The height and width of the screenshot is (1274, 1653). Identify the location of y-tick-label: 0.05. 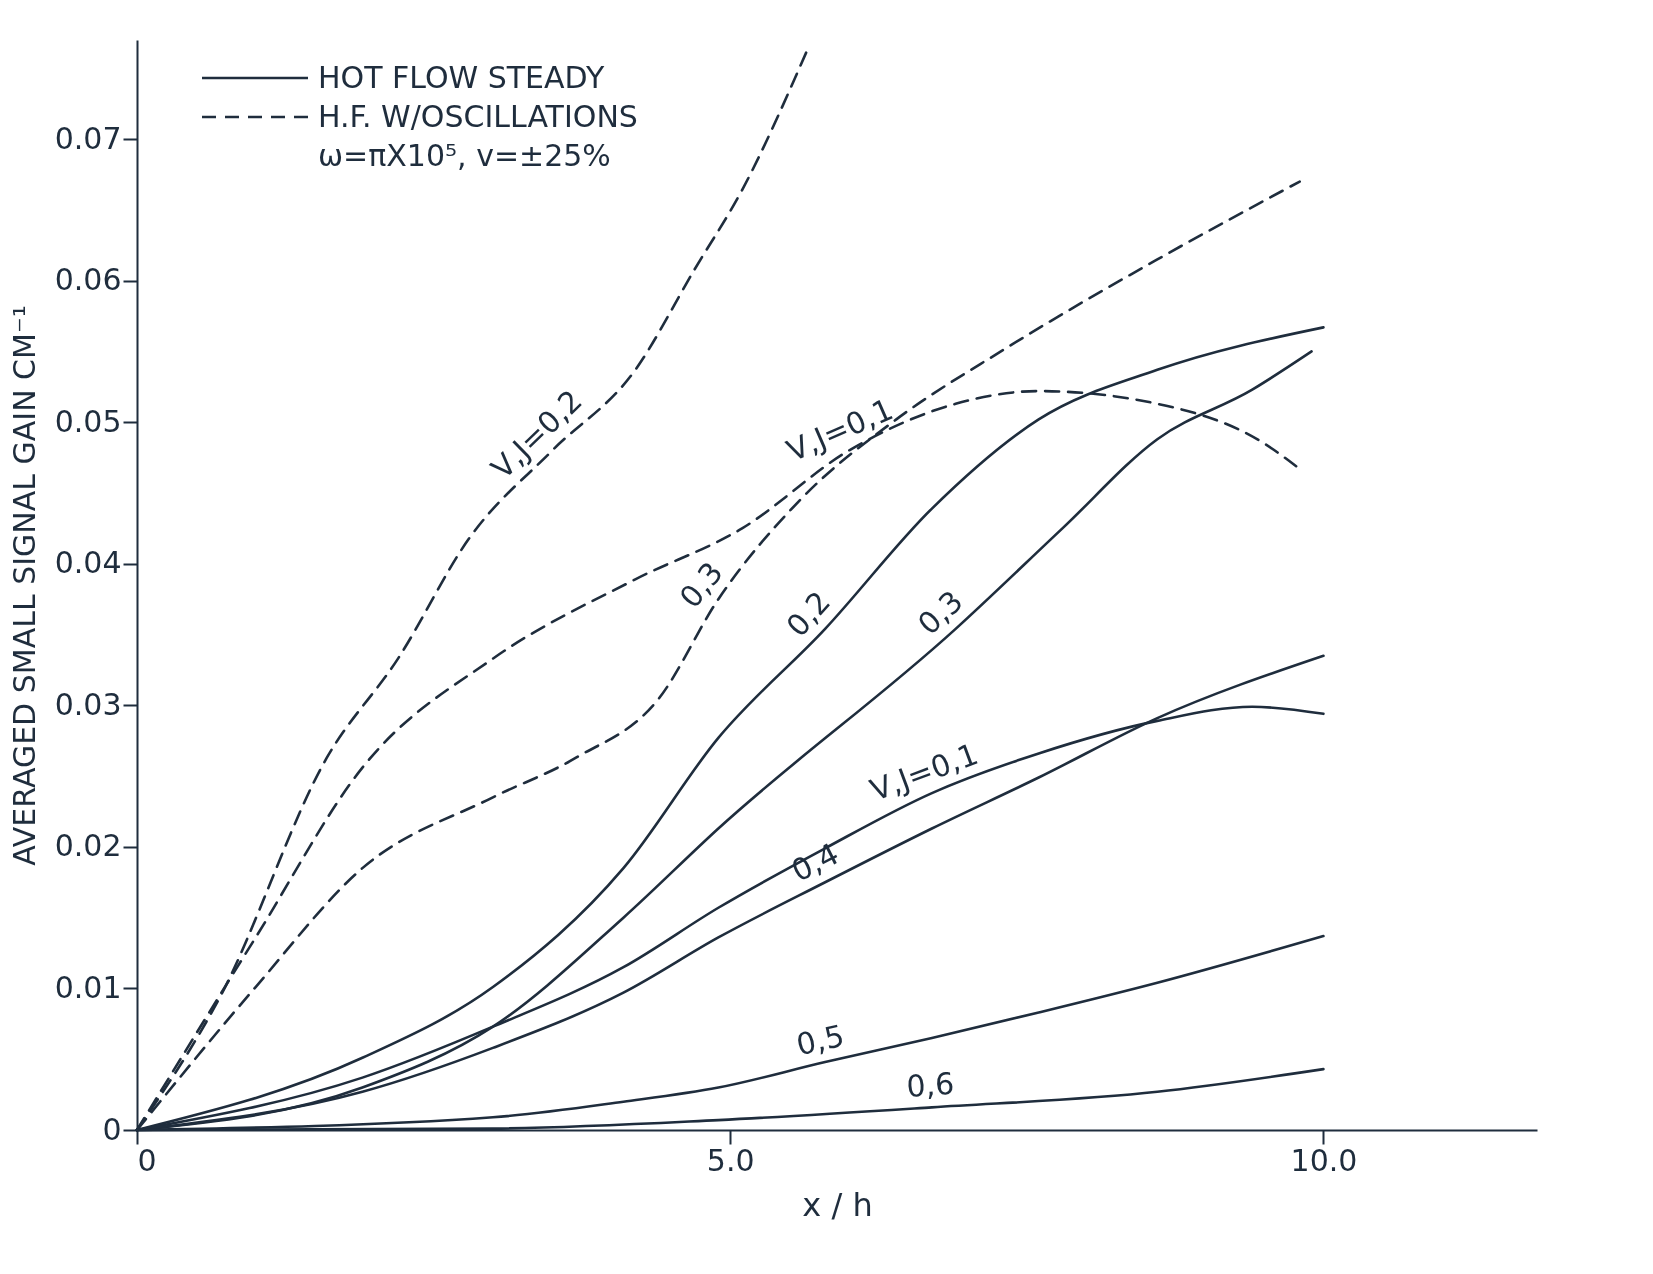
(88, 421).